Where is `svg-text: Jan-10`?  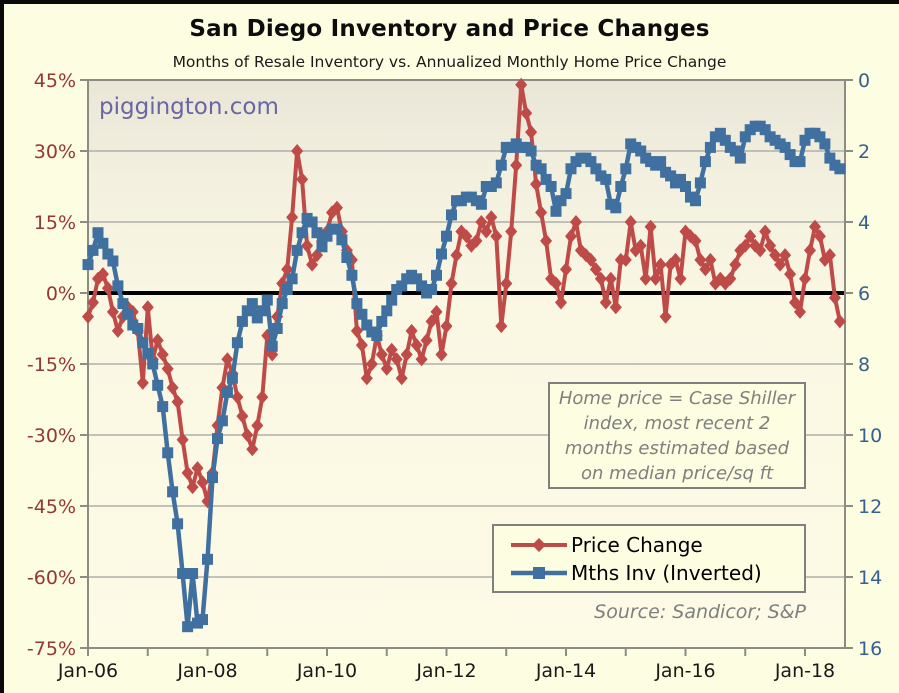 svg-text: Jan-10 is located at coordinates (326, 671).